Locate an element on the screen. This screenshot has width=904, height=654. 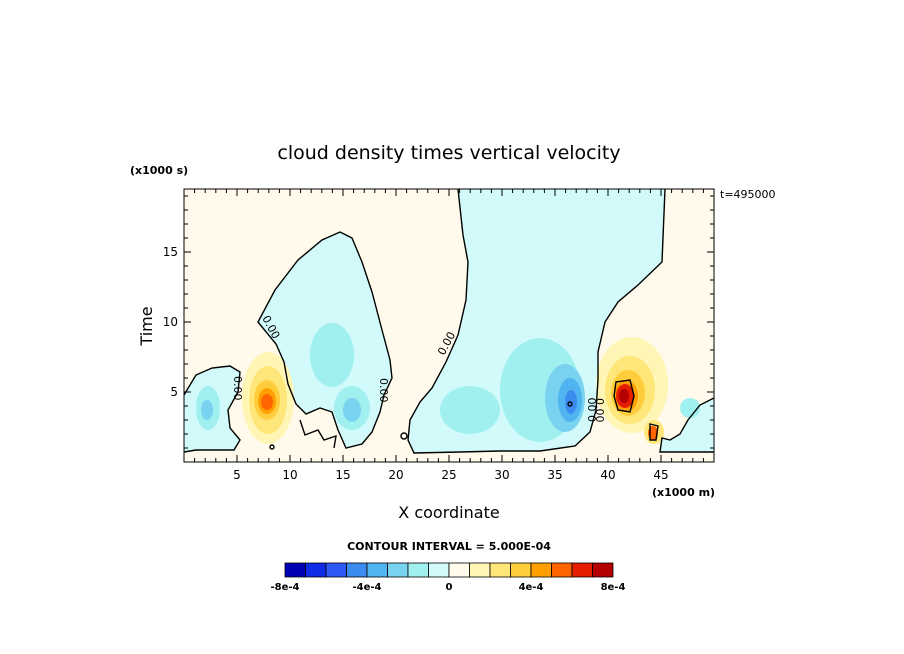
neg-right-small is located at coordinates (690, 408).